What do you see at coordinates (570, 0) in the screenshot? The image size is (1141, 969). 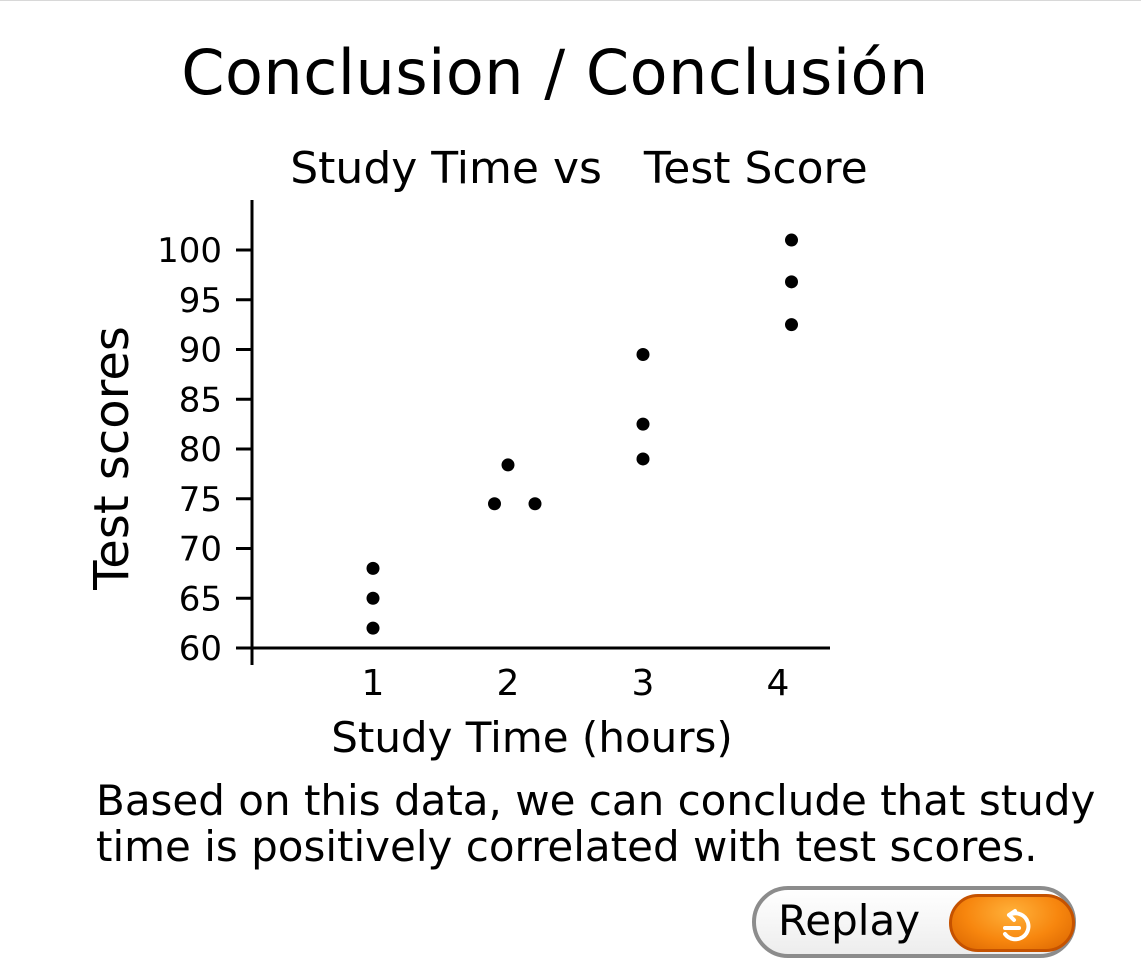 I see `top-border` at bounding box center [570, 0].